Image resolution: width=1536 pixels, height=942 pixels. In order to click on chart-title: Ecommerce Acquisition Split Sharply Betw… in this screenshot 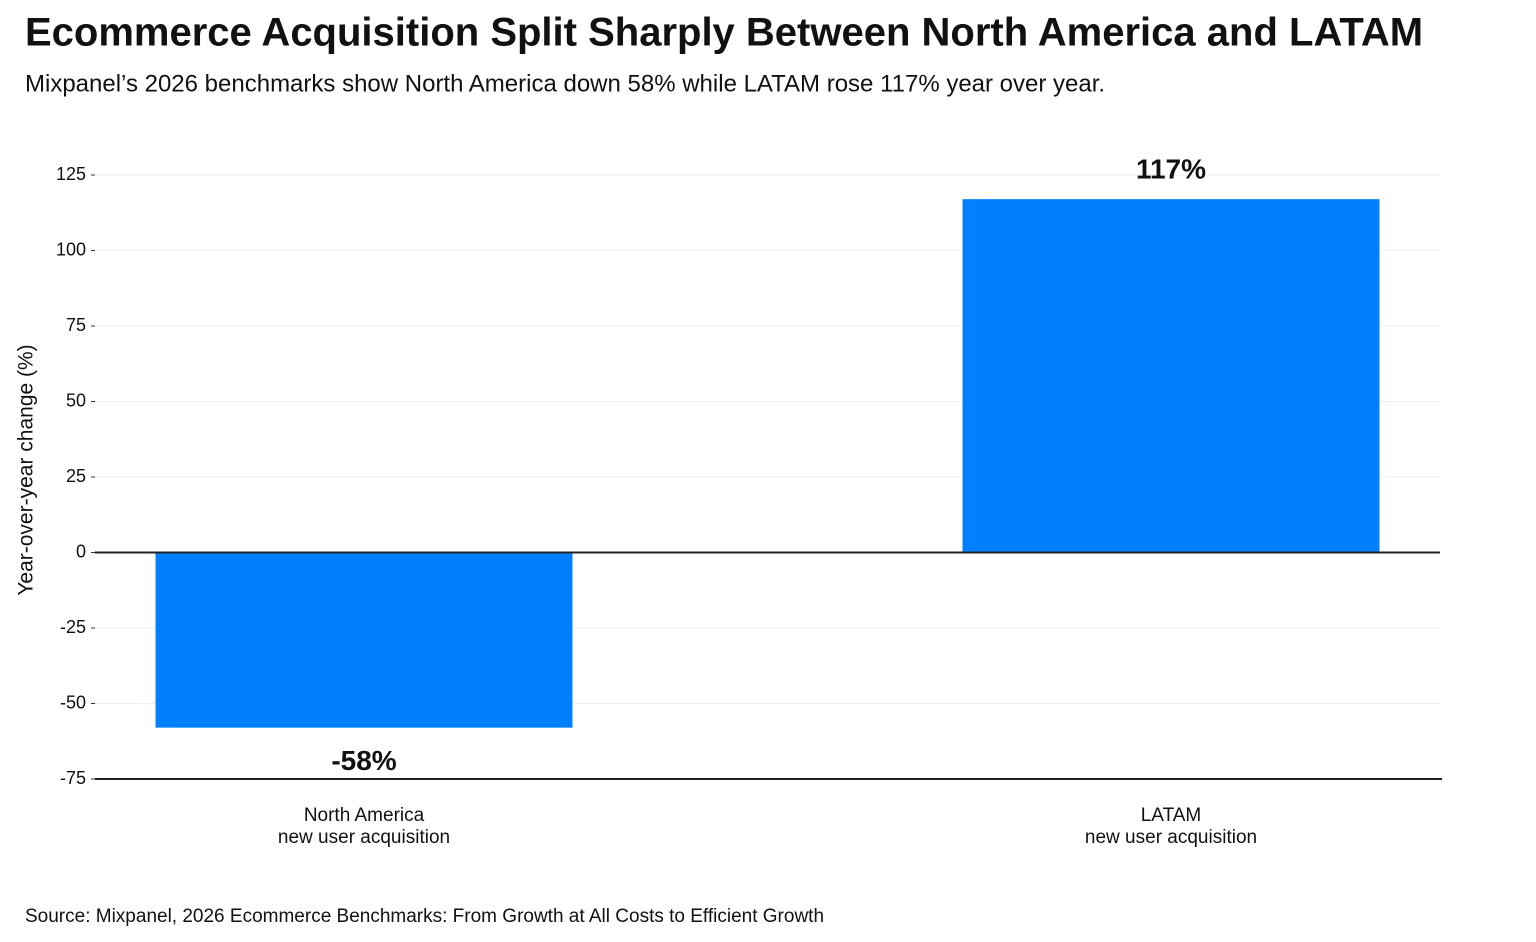, I will do `click(724, 33)`.